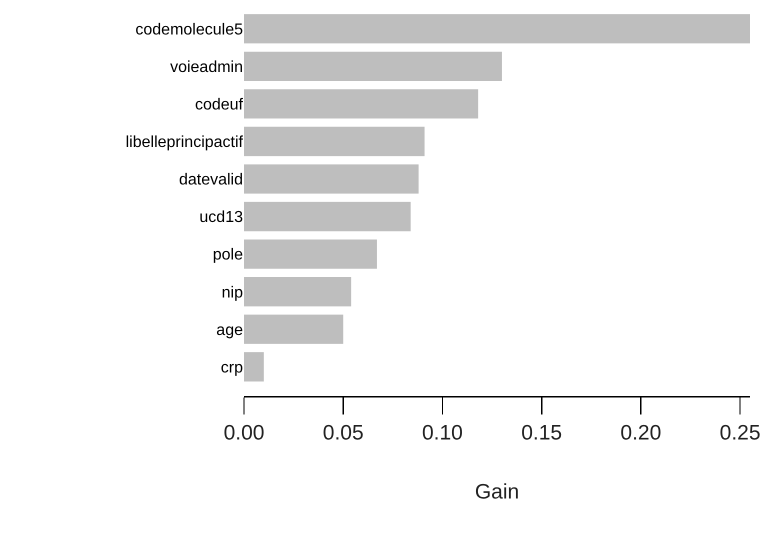  Describe the element at coordinates (185, 143) in the screenshot. I see `y-tick-label: libelleprincipactif` at that location.